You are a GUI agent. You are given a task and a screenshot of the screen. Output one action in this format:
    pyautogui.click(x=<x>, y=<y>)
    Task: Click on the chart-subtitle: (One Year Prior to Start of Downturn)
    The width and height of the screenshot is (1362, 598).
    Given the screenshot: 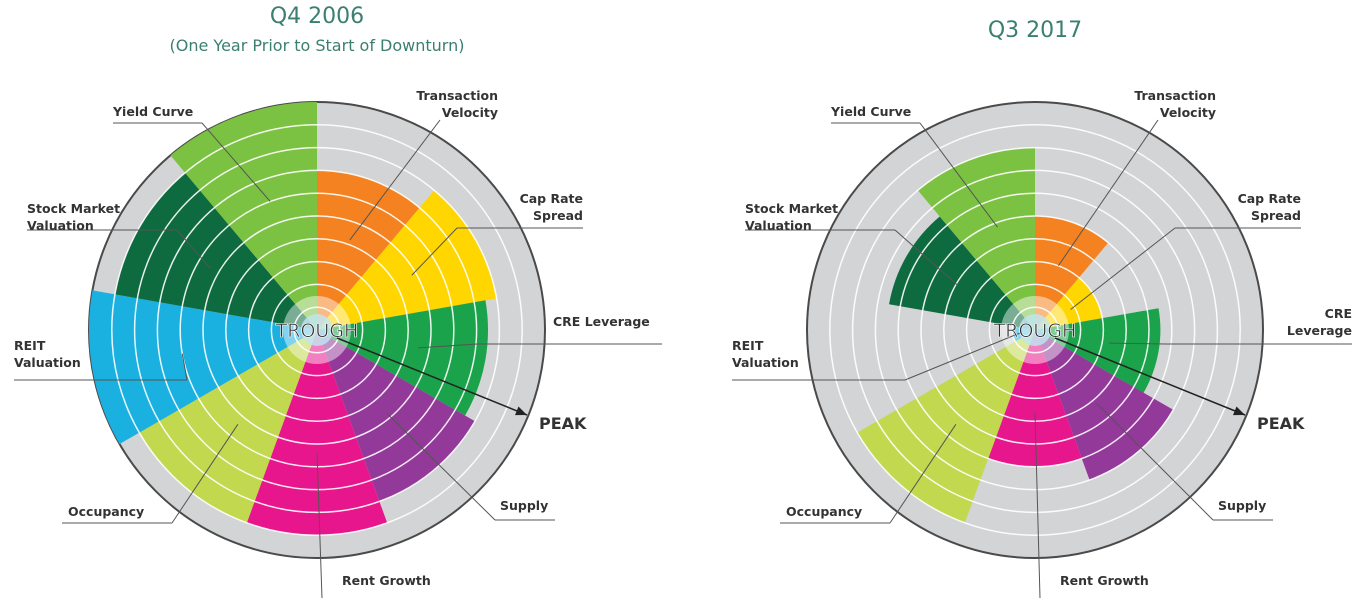 What is the action you would take?
    pyautogui.click(x=317, y=45)
    